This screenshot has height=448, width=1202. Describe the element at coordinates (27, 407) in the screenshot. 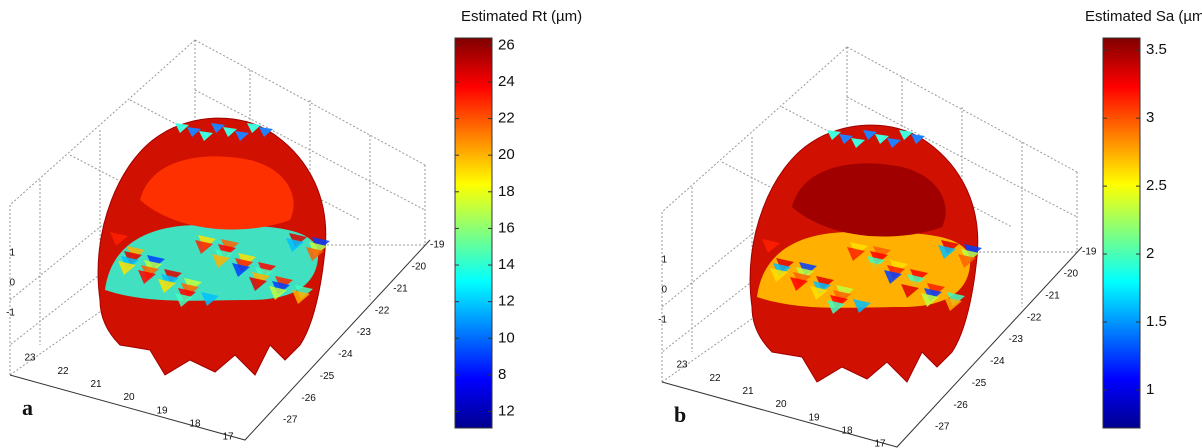

I see `panel-label: a` at that location.